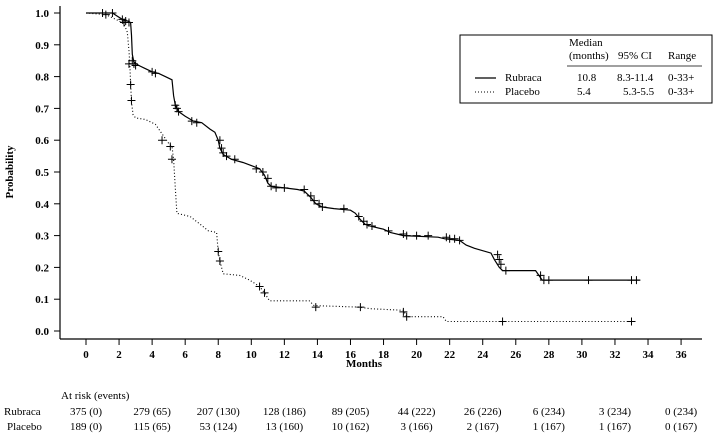 The width and height of the screenshot is (716, 437). What do you see at coordinates (516, 355) in the screenshot?
I see `x-tick-label: 26` at bounding box center [516, 355].